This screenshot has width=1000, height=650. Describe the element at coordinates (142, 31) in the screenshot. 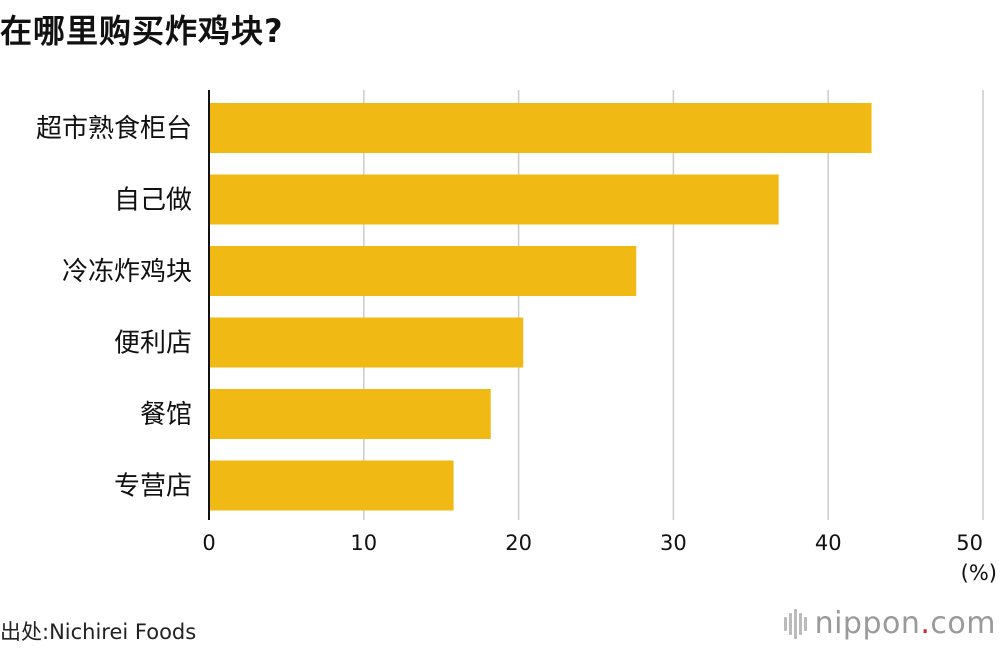

I see `chart-title: 在哪里购买炸鸡块?` at that location.